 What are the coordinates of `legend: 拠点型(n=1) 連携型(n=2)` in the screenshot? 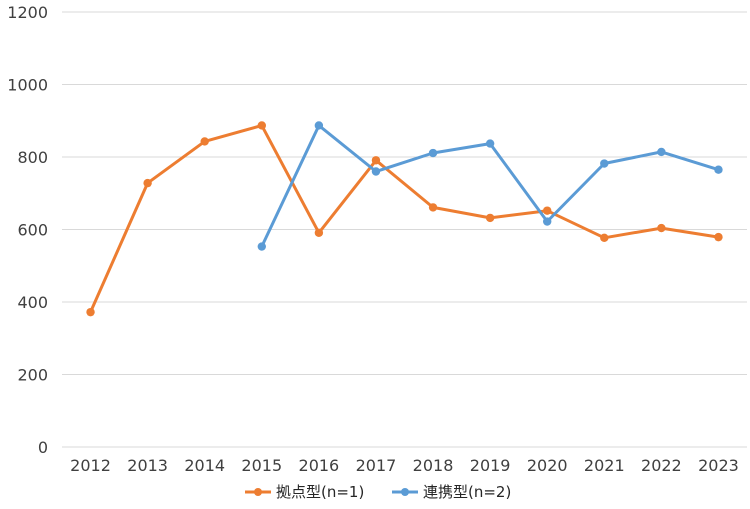 It's located at (378, 492).